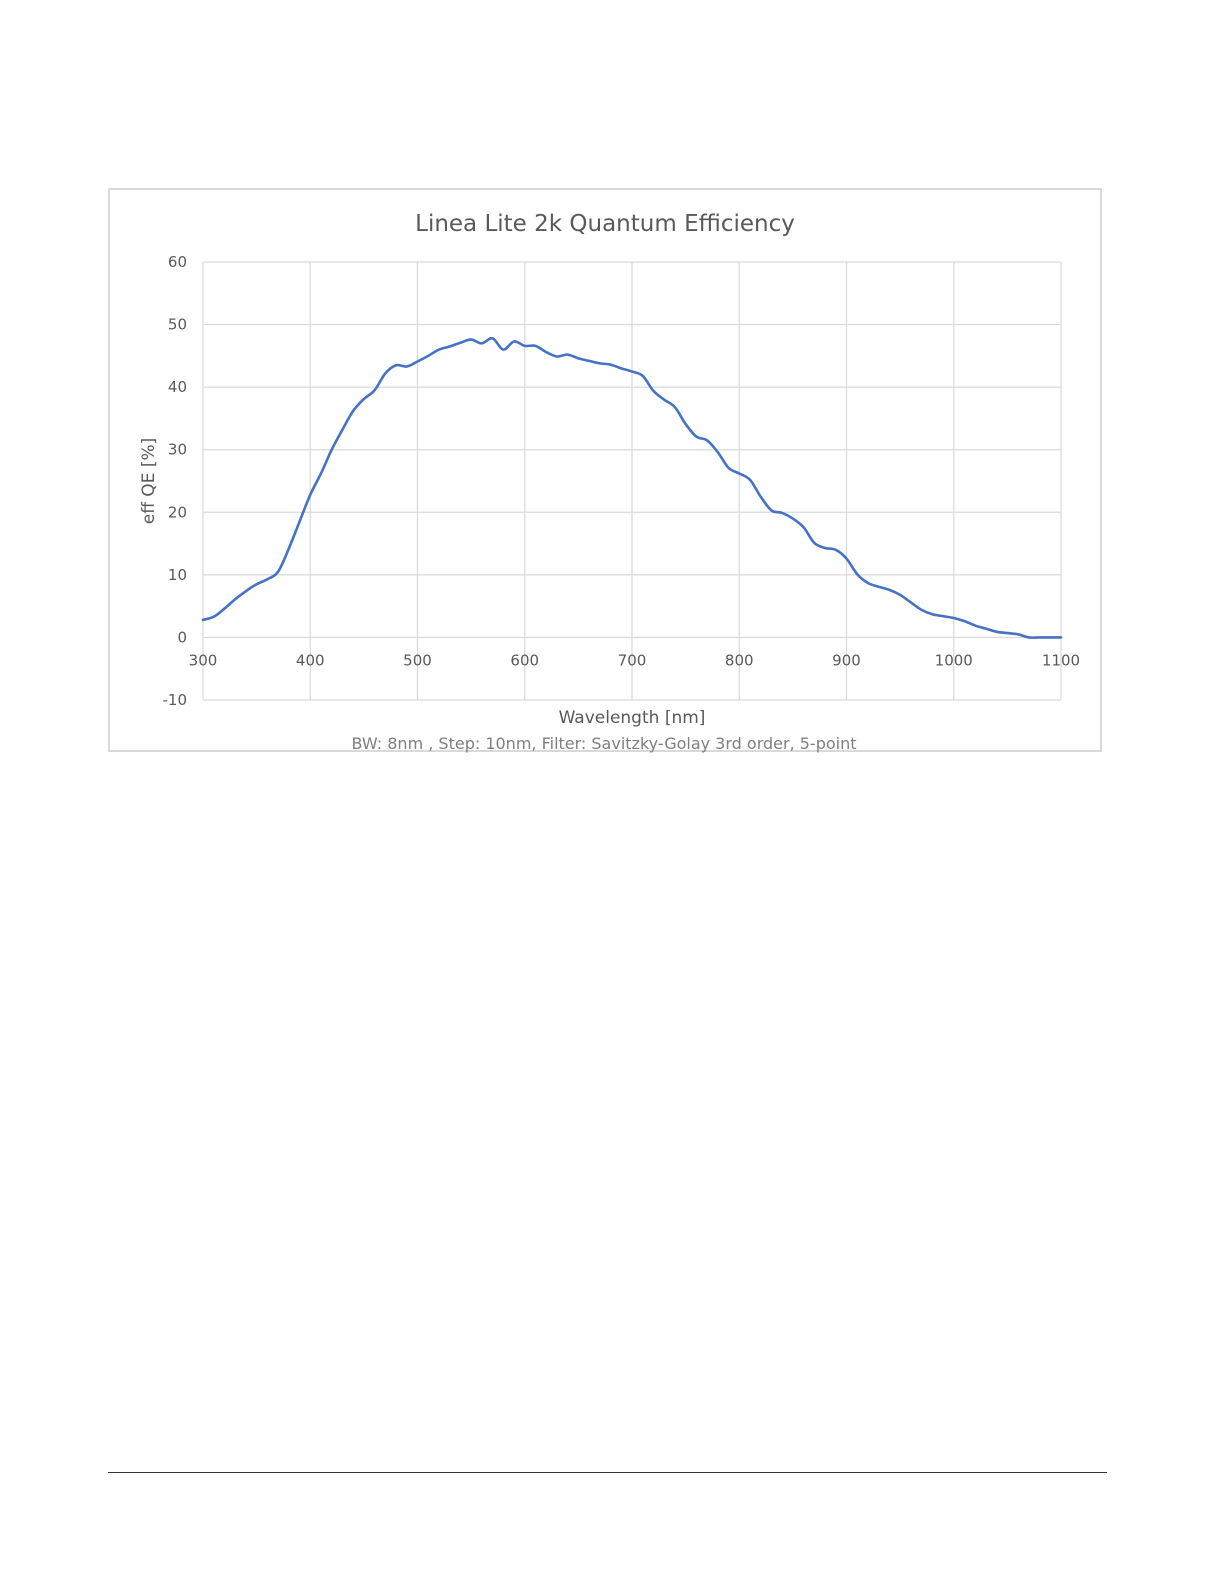  What do you see at coordinates (177, 575) in the screenshot?
I see `y-tick-label: 10` at bounding box center [177, 575].